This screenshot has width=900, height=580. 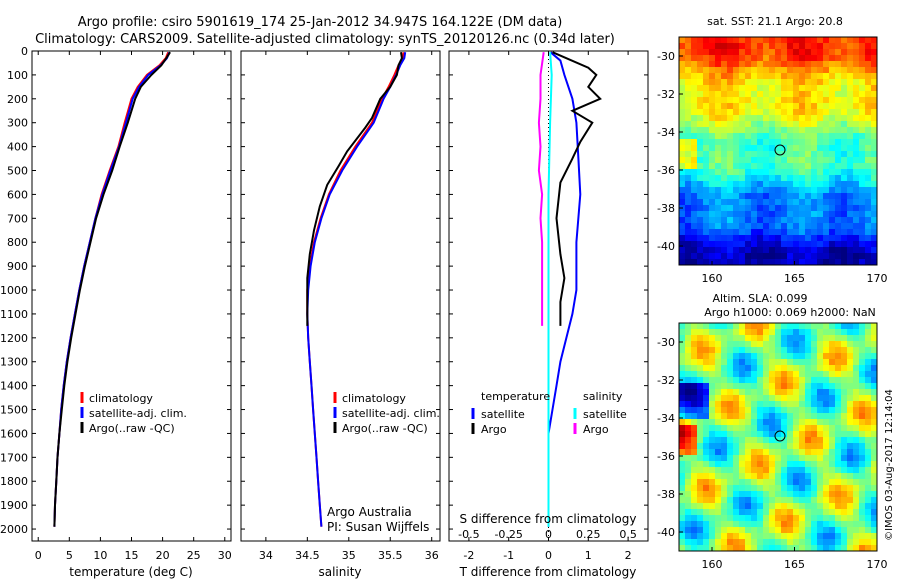 What do you see at coordinates (17, 99) in the screenshot?
I see `y-tick-label: 200` at bounding box center [17, 99].